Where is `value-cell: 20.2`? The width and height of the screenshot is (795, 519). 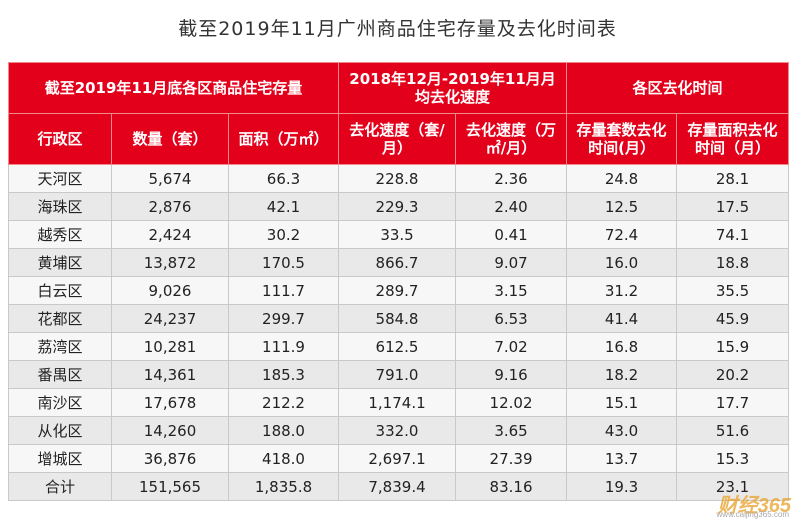 value-cell: 20.2 is located at coordinates (733, 374).